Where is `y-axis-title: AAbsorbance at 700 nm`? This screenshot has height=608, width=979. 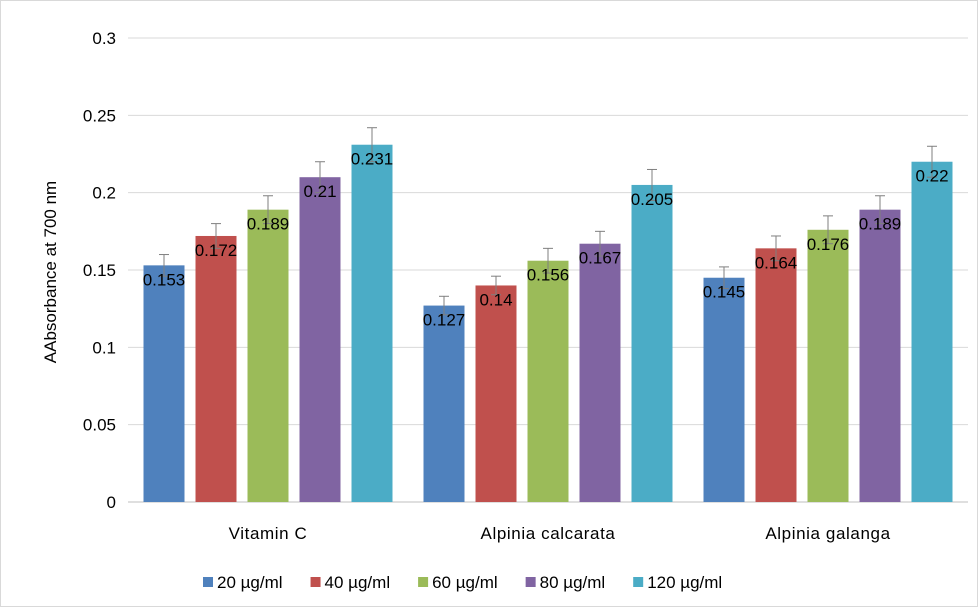 y-axis-title: AAbsorbance at 700 nm is located at coordinates (50, 272).